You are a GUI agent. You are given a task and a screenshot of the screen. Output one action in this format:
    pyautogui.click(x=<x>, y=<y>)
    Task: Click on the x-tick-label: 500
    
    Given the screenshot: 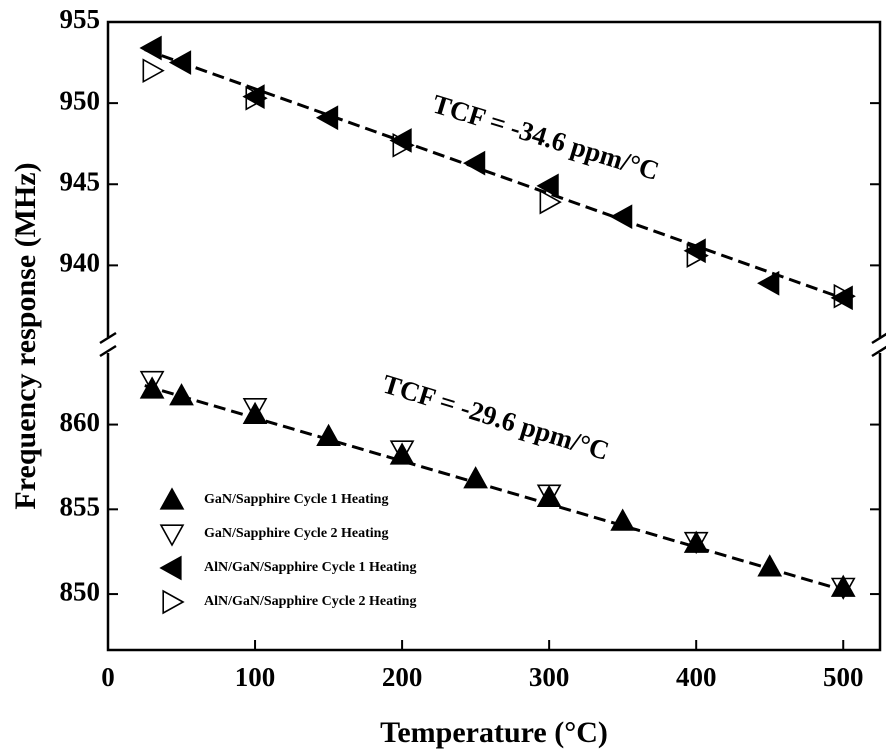 What is the action you would take?
    pyautogui.click(x=843, y=677)
    